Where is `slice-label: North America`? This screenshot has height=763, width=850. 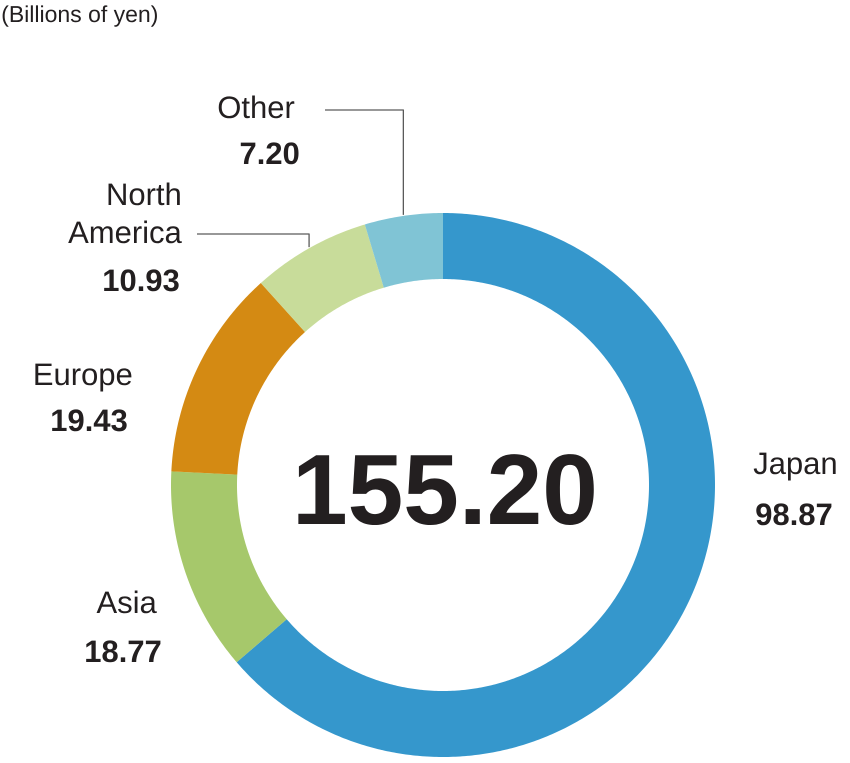
slice-label: North America is located at coordinates (125, 213).